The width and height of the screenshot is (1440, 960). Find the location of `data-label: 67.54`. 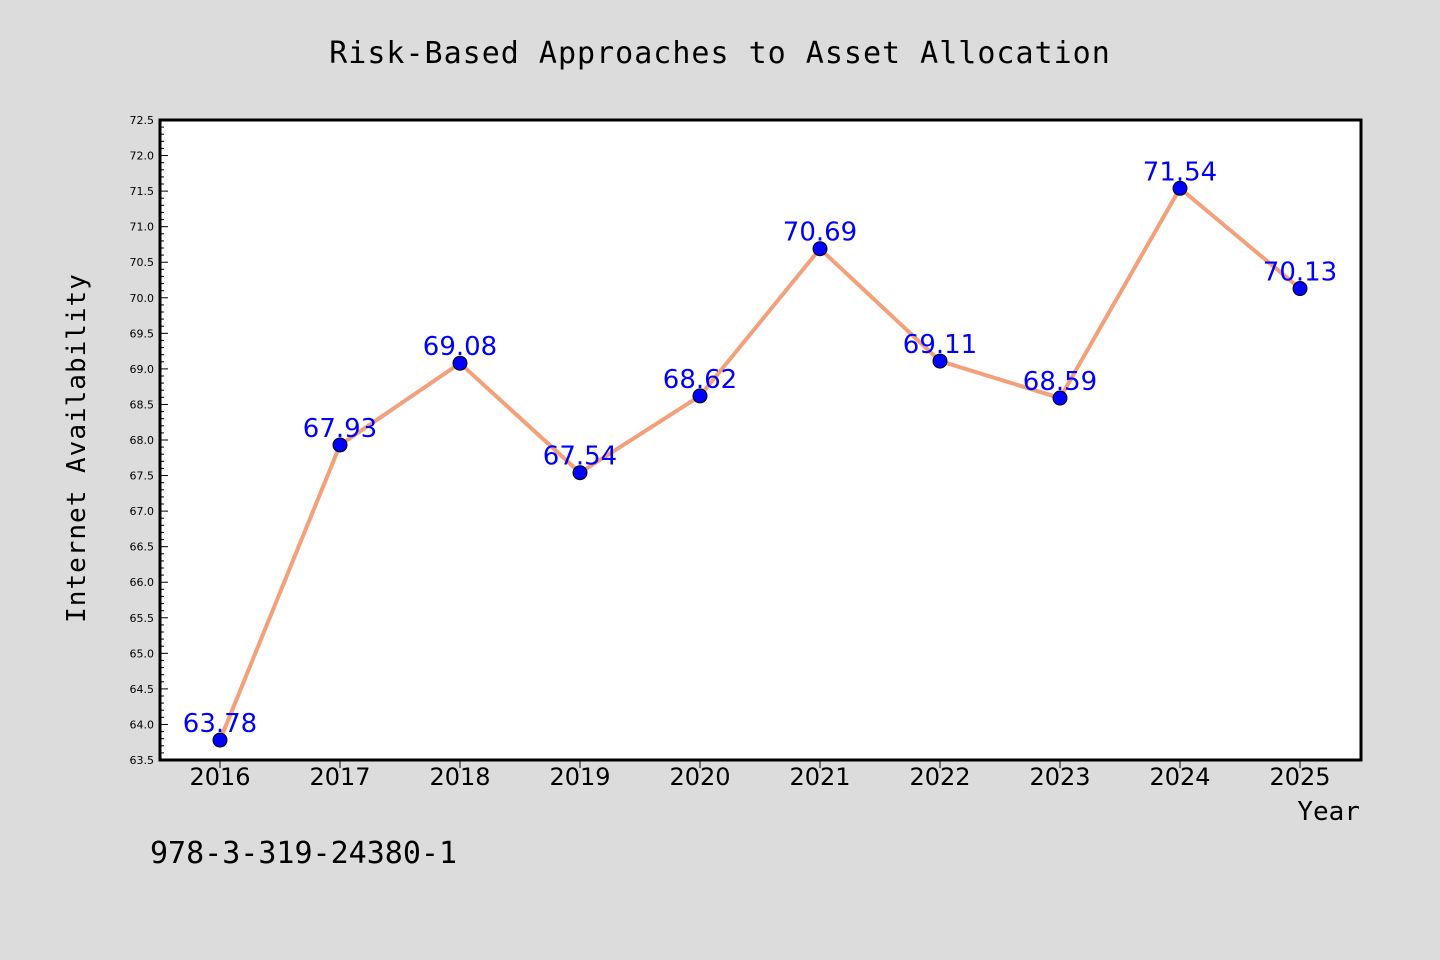

data-label: 67.54 is located at coordinates (580, 457).